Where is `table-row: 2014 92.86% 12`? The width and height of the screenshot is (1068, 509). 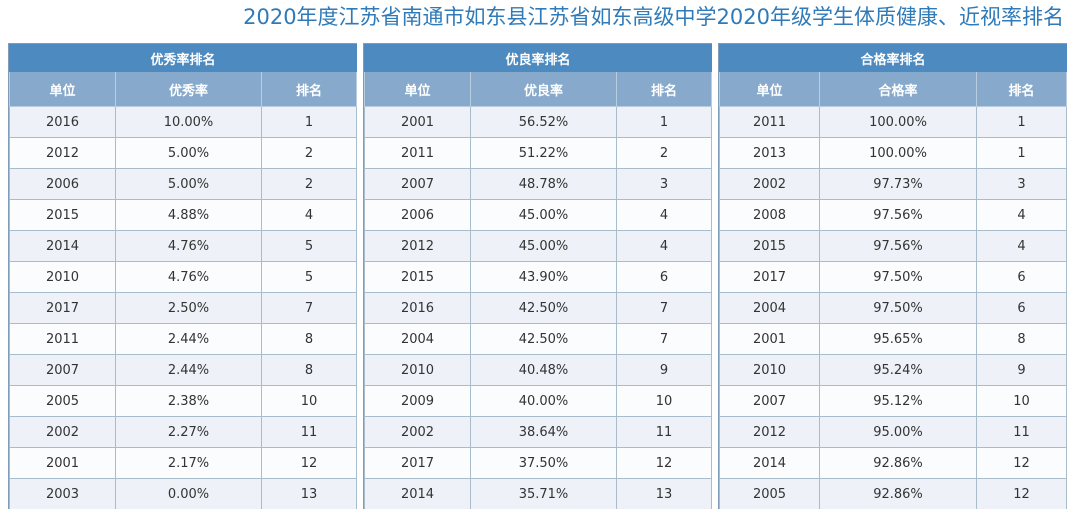 table-row: 2014 92.86% 12 is located at coordinates (893, 463).